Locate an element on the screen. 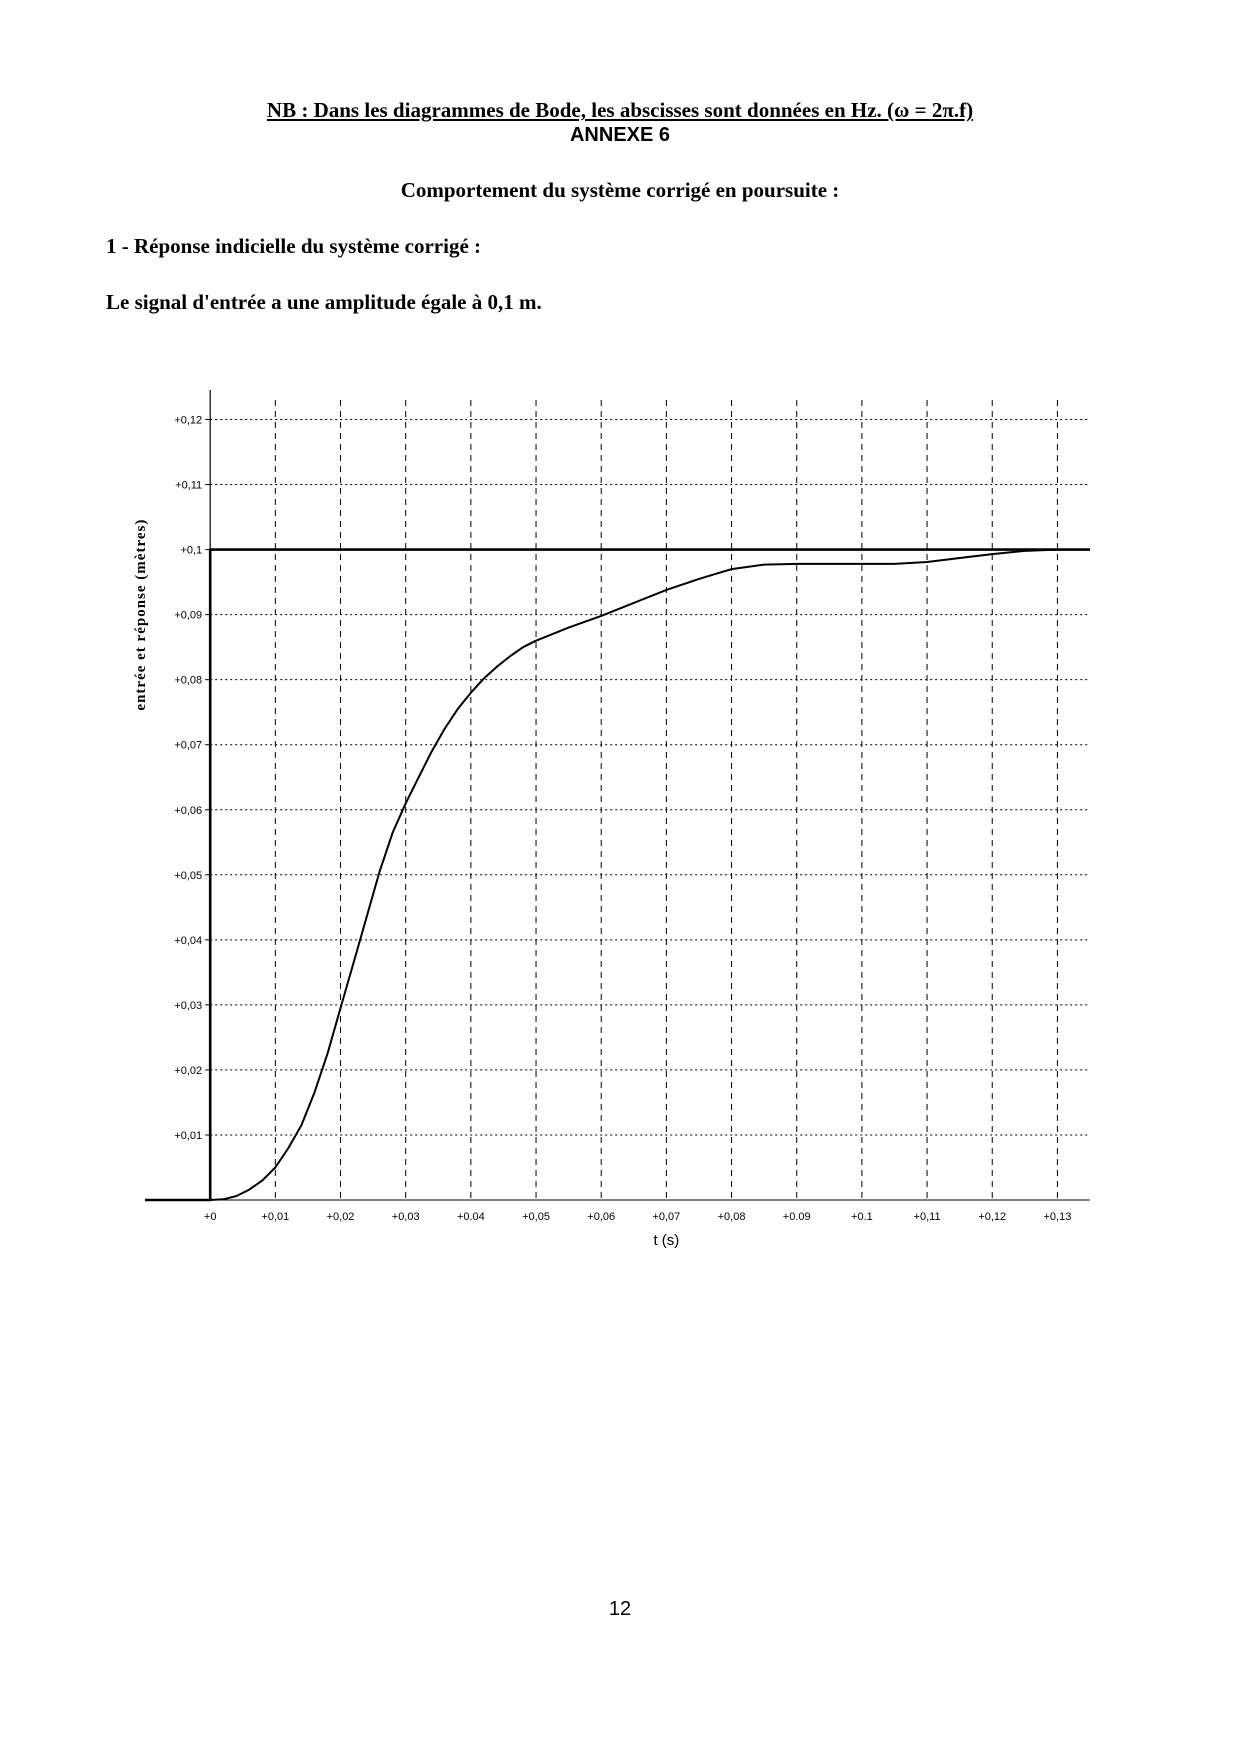 This screenshot has height=1754, width=1240. y-tick-label: +0,1 is located at coordinates (191, 551).